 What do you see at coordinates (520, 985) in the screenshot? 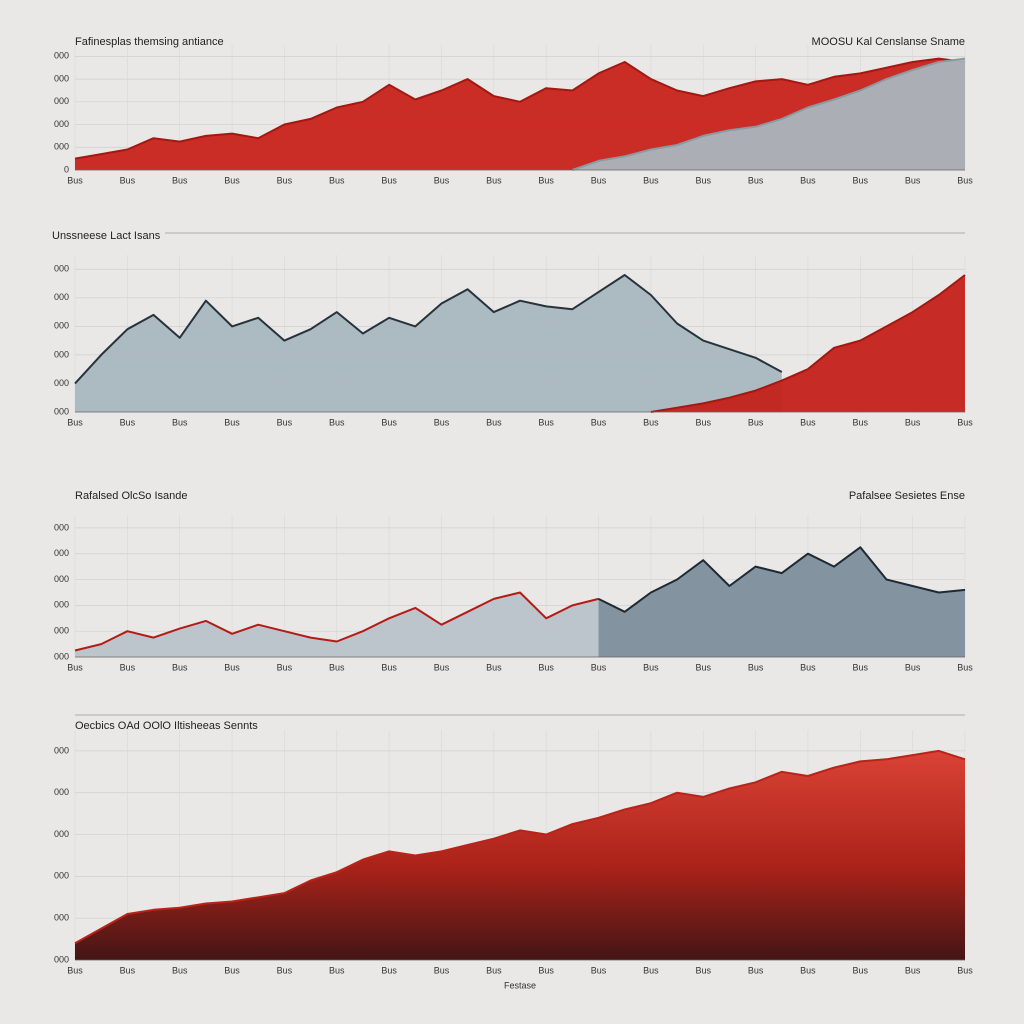
I see `x-axis-label: Festase` at bounding box center [520, 985].